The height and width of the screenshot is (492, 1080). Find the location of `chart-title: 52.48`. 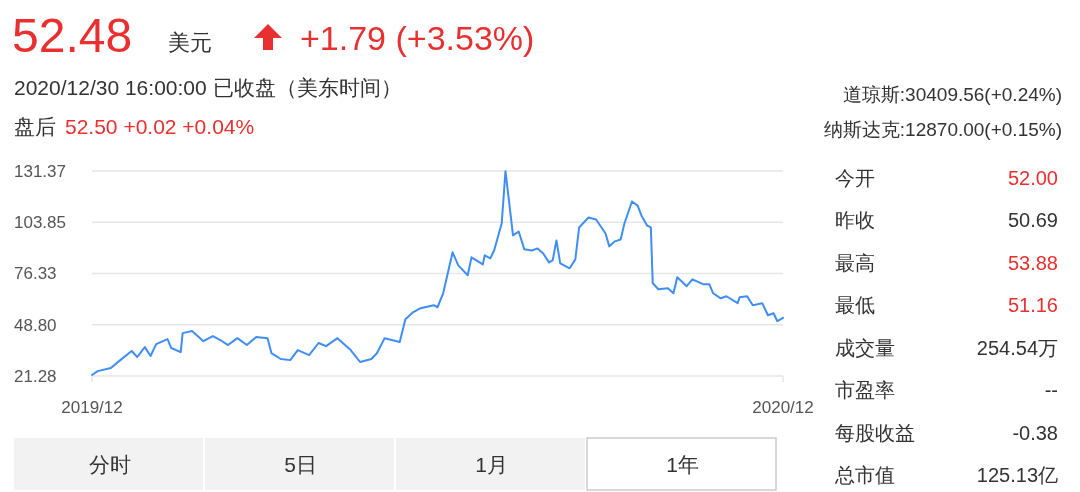

chart-title: 52.48 is located at coordinates (72, 35).